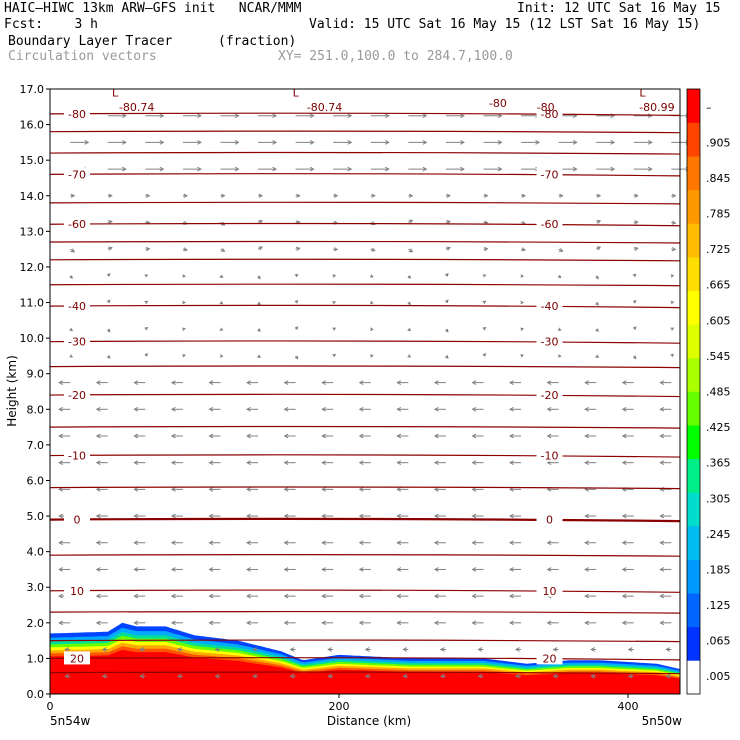 The width and height of the screenshot is (740, 740). I want to click on colorbar-label-2: .125, so click(718, 605).